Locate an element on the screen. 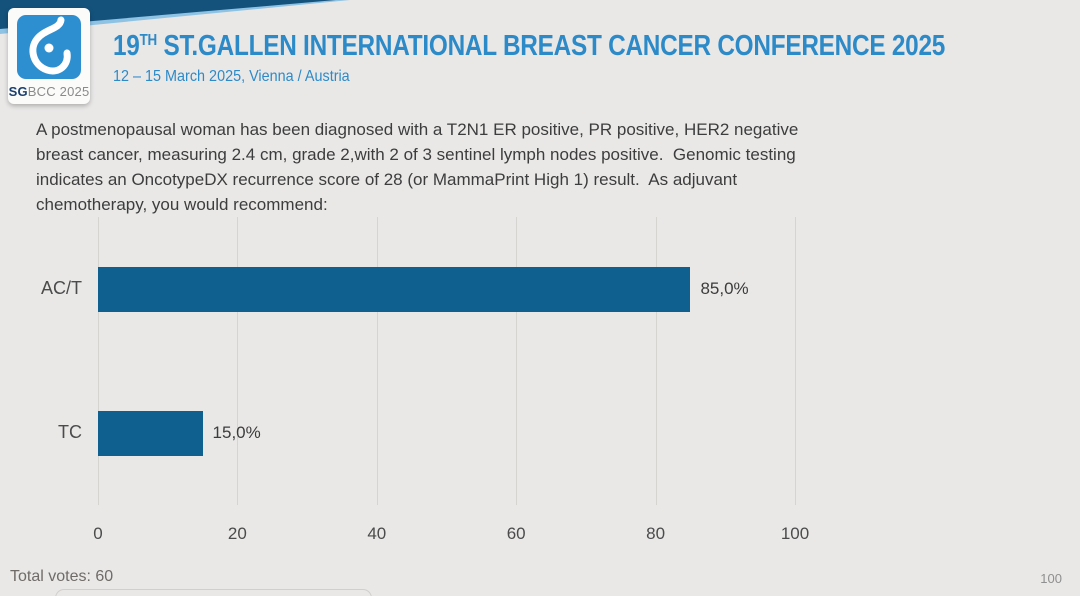 This screenshot has height=596, width=1080. x-tick-label-100: 100 is located at coordinates (795, 533).